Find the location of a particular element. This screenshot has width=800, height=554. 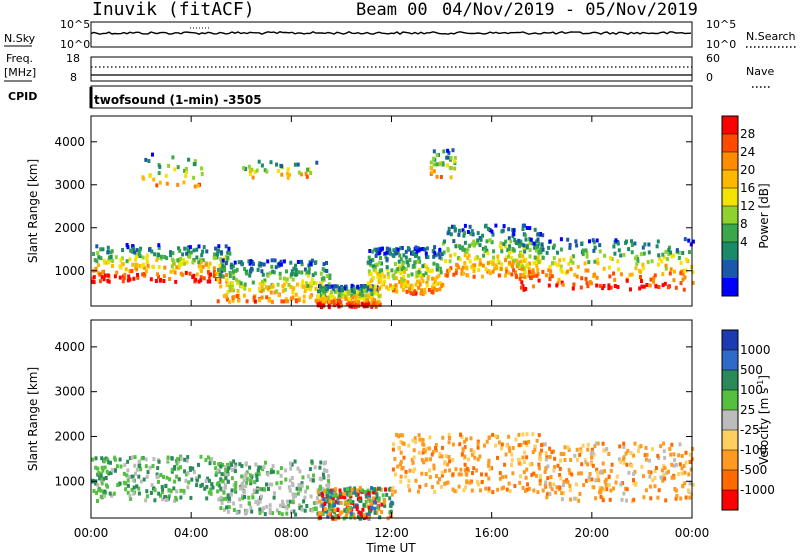

xtick-label: 12:00 is located at coordinates (391, 533).